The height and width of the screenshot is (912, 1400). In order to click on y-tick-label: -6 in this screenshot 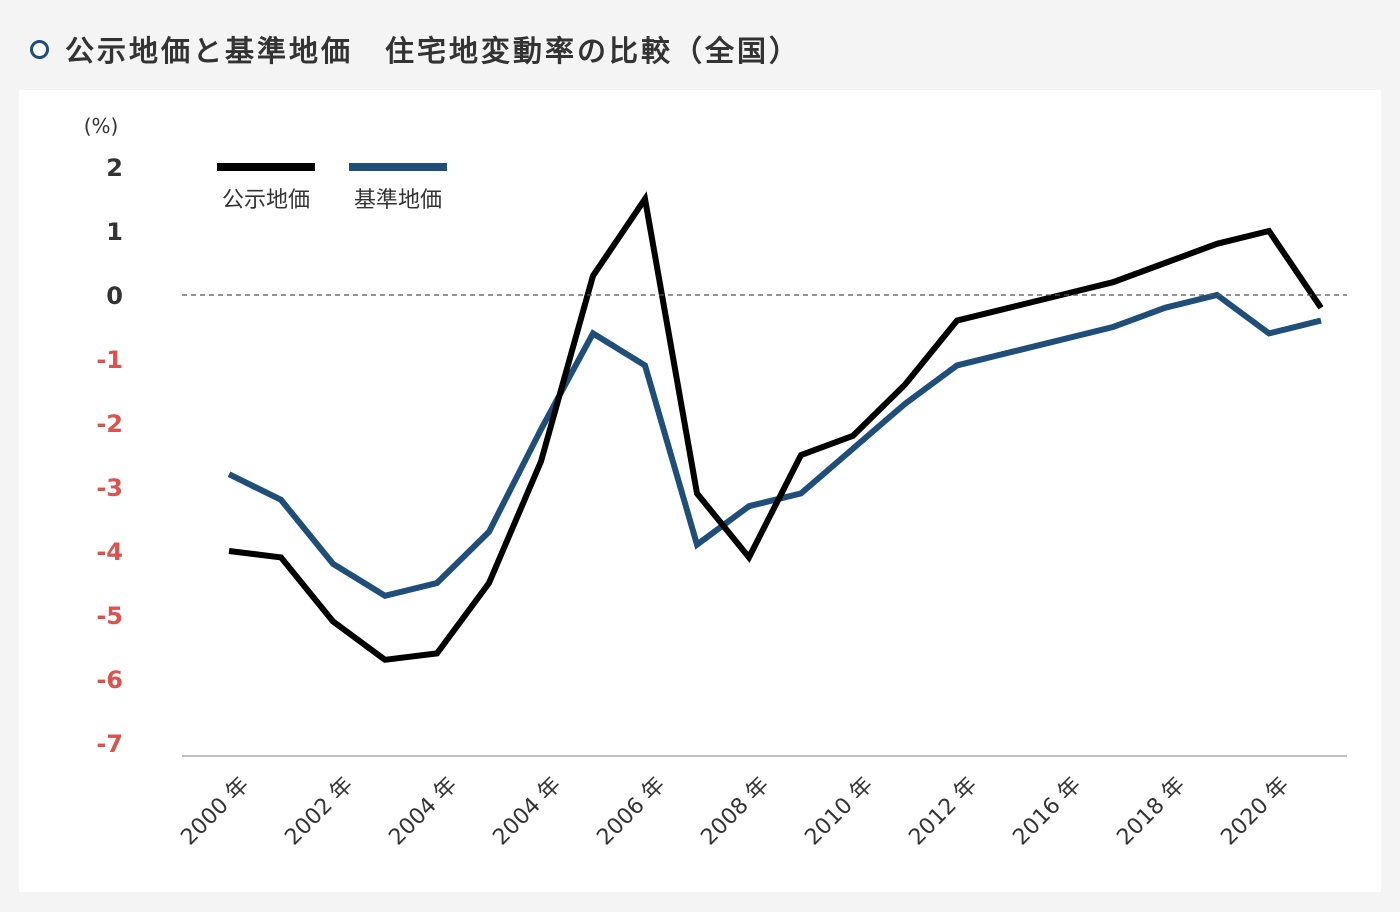, I will do `click(109, 680)`.